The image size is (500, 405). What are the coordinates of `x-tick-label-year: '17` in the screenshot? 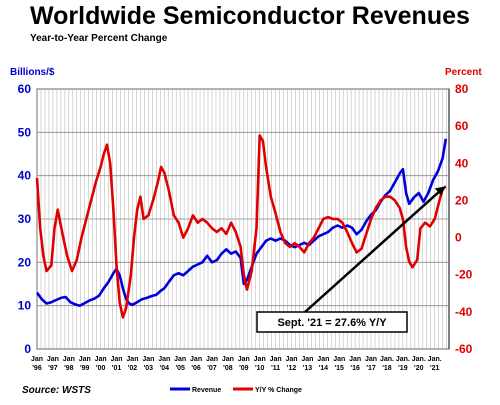 It's located at (371, 368).